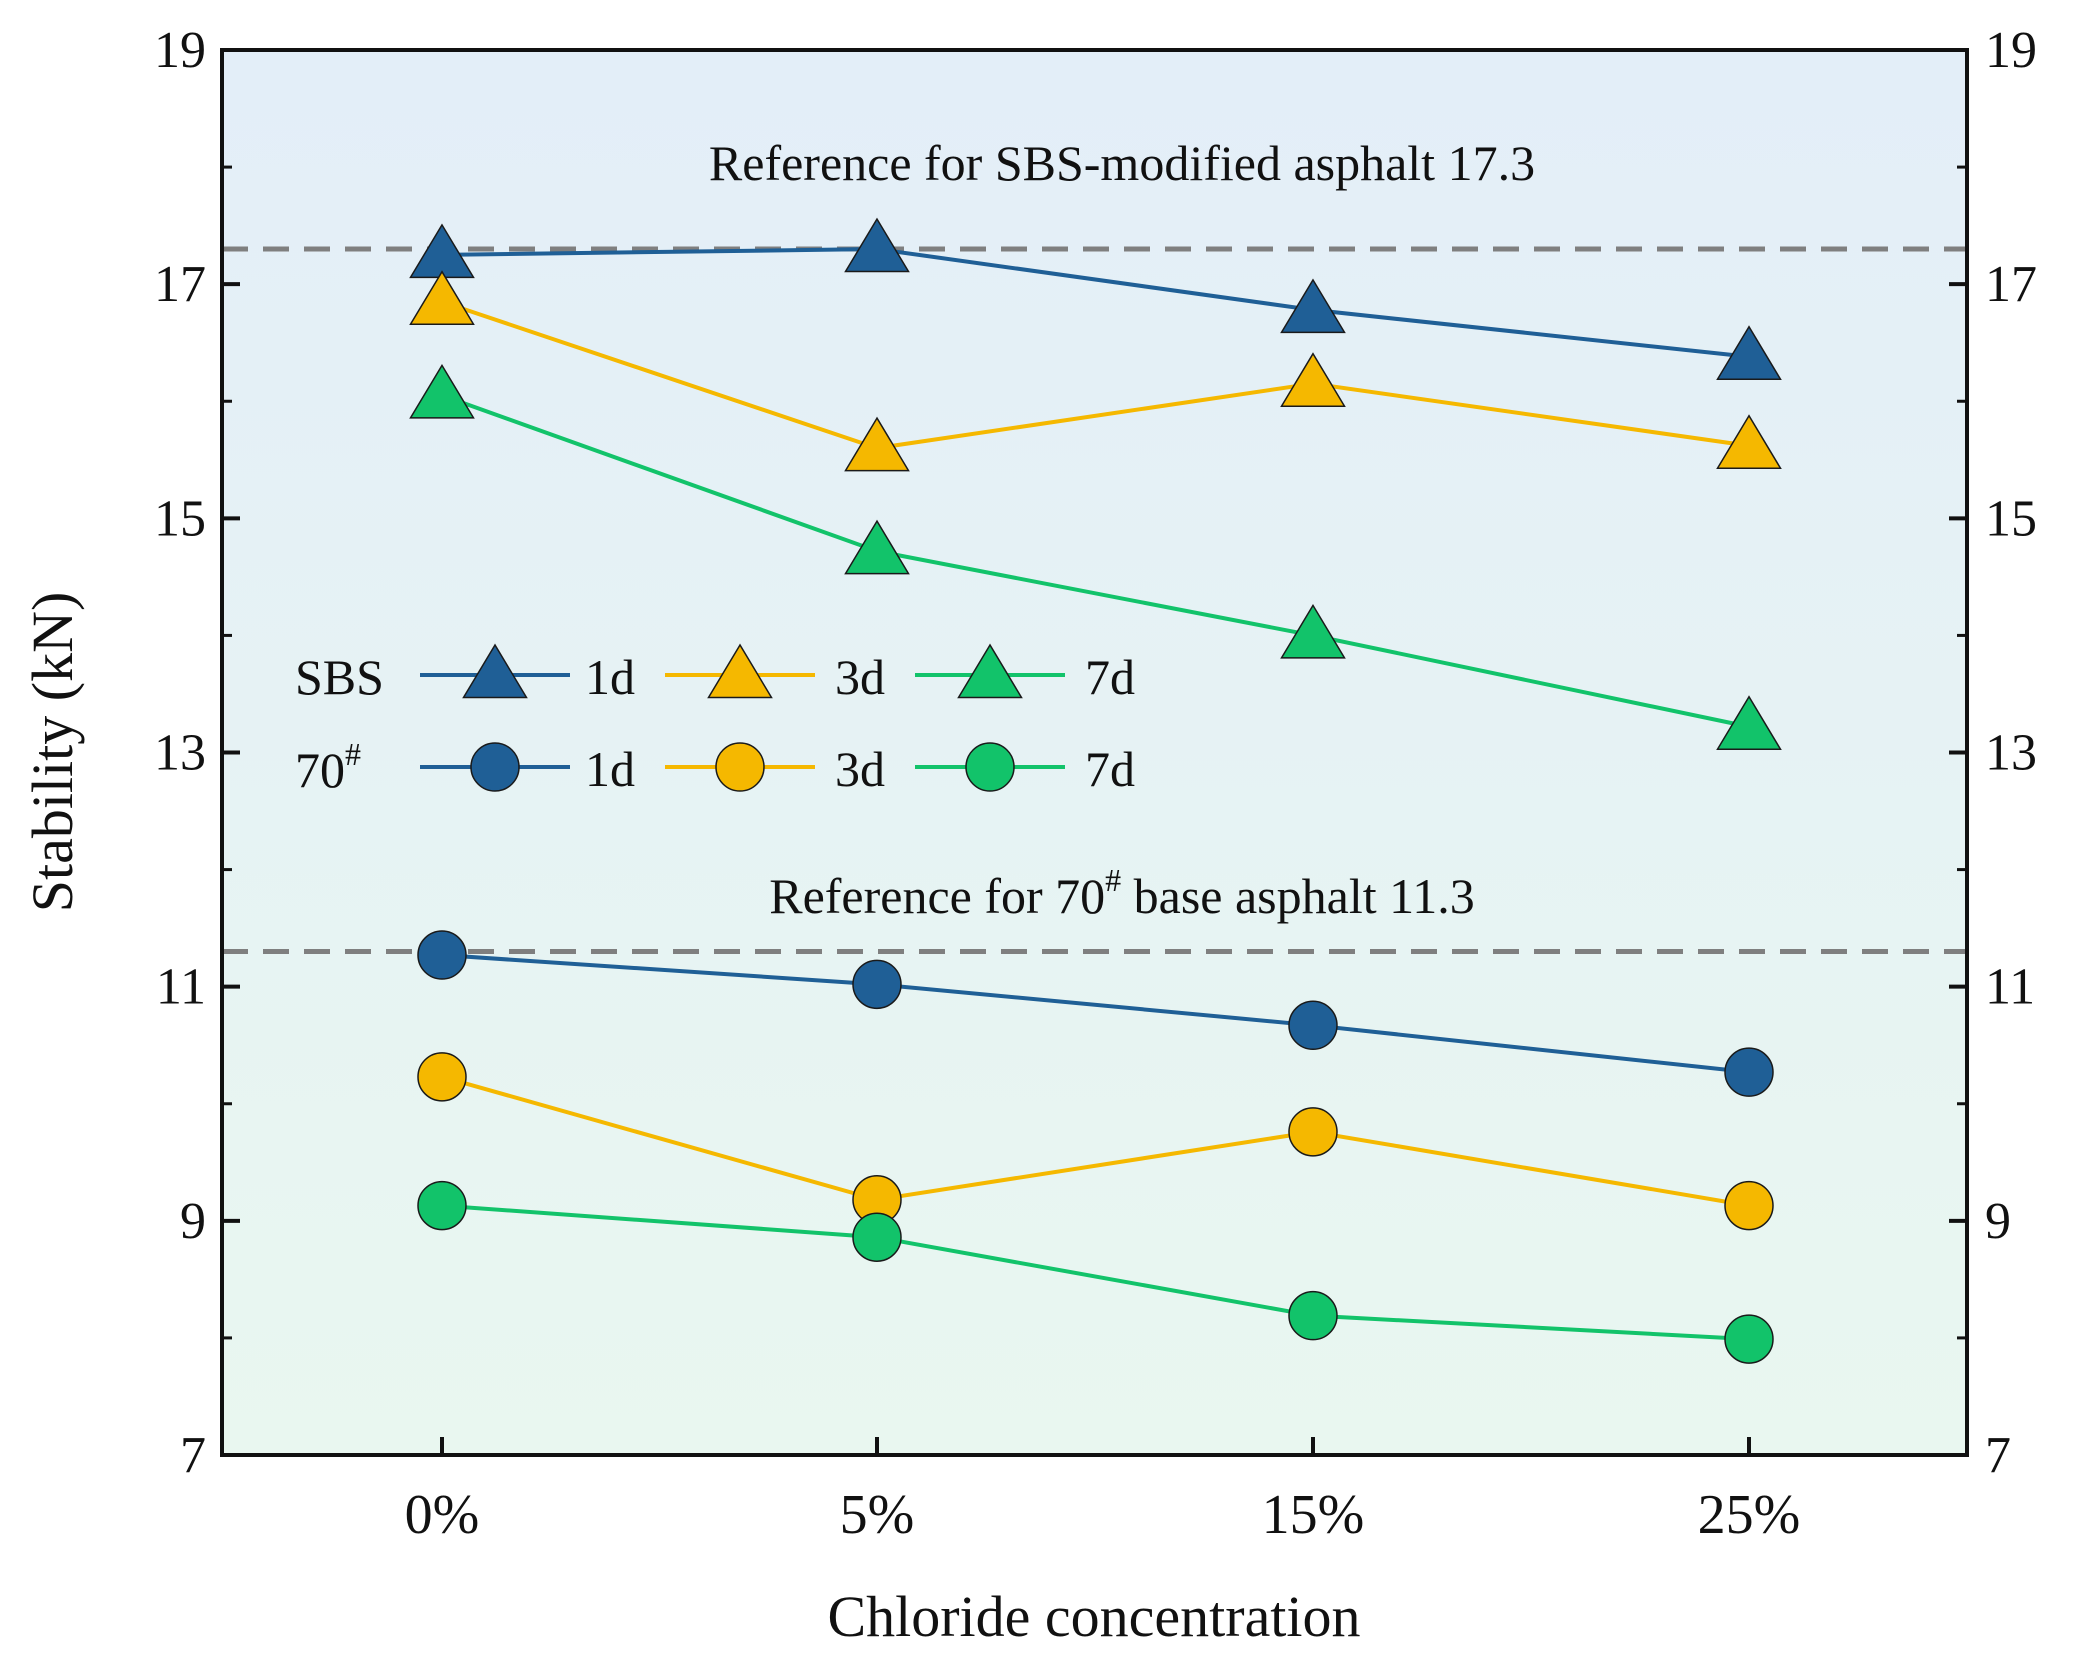 Image resolution: width=2085 pixels, height=1656 pixels. Describe the element at coordinates (2011, 518) in the screenshot. I see `y-tick-label-right-15: 15` at that location.